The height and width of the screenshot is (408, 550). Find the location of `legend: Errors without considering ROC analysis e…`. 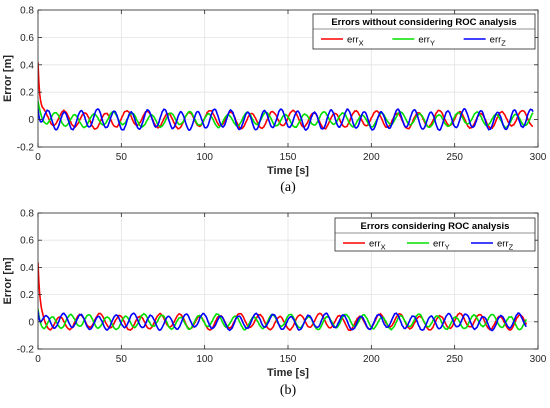

legend: Errors without considering ROC analysis e… is located at coordinates (424, 31).